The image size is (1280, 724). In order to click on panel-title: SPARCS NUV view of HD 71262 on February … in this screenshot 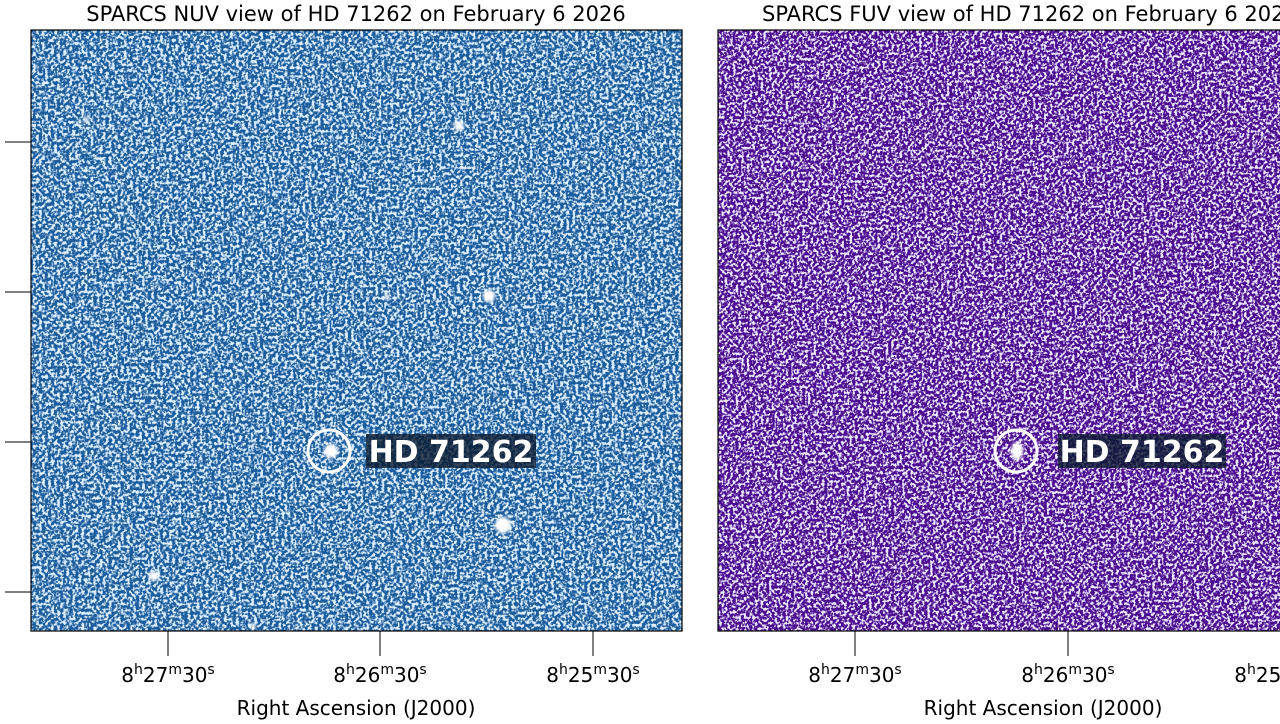, I will do `click(355, 14)`.